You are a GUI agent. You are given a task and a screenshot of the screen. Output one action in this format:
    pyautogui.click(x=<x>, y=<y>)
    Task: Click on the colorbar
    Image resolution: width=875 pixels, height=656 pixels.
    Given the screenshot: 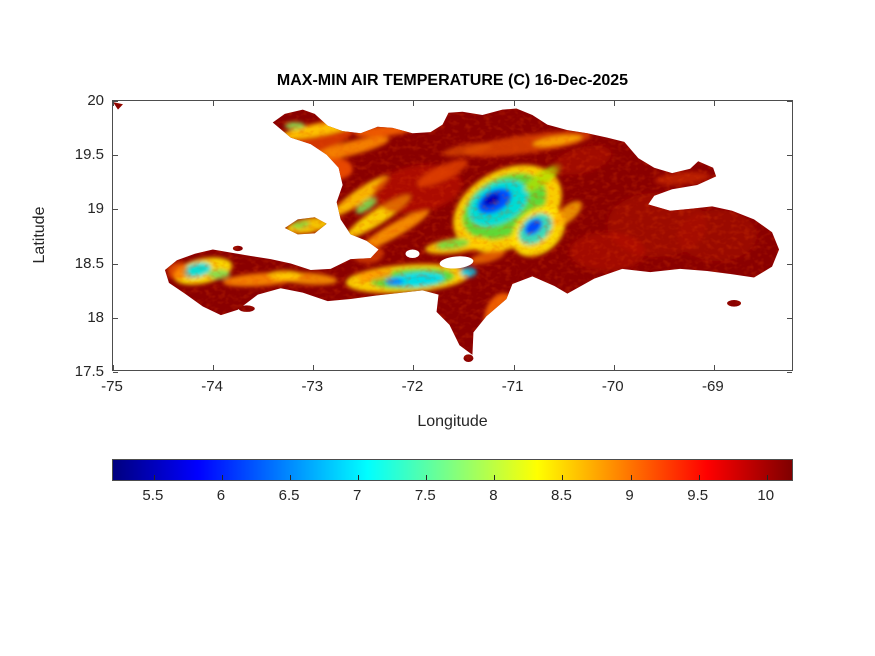 What is the action you would take?
    pyautogui.click(x=452, y=470)
    